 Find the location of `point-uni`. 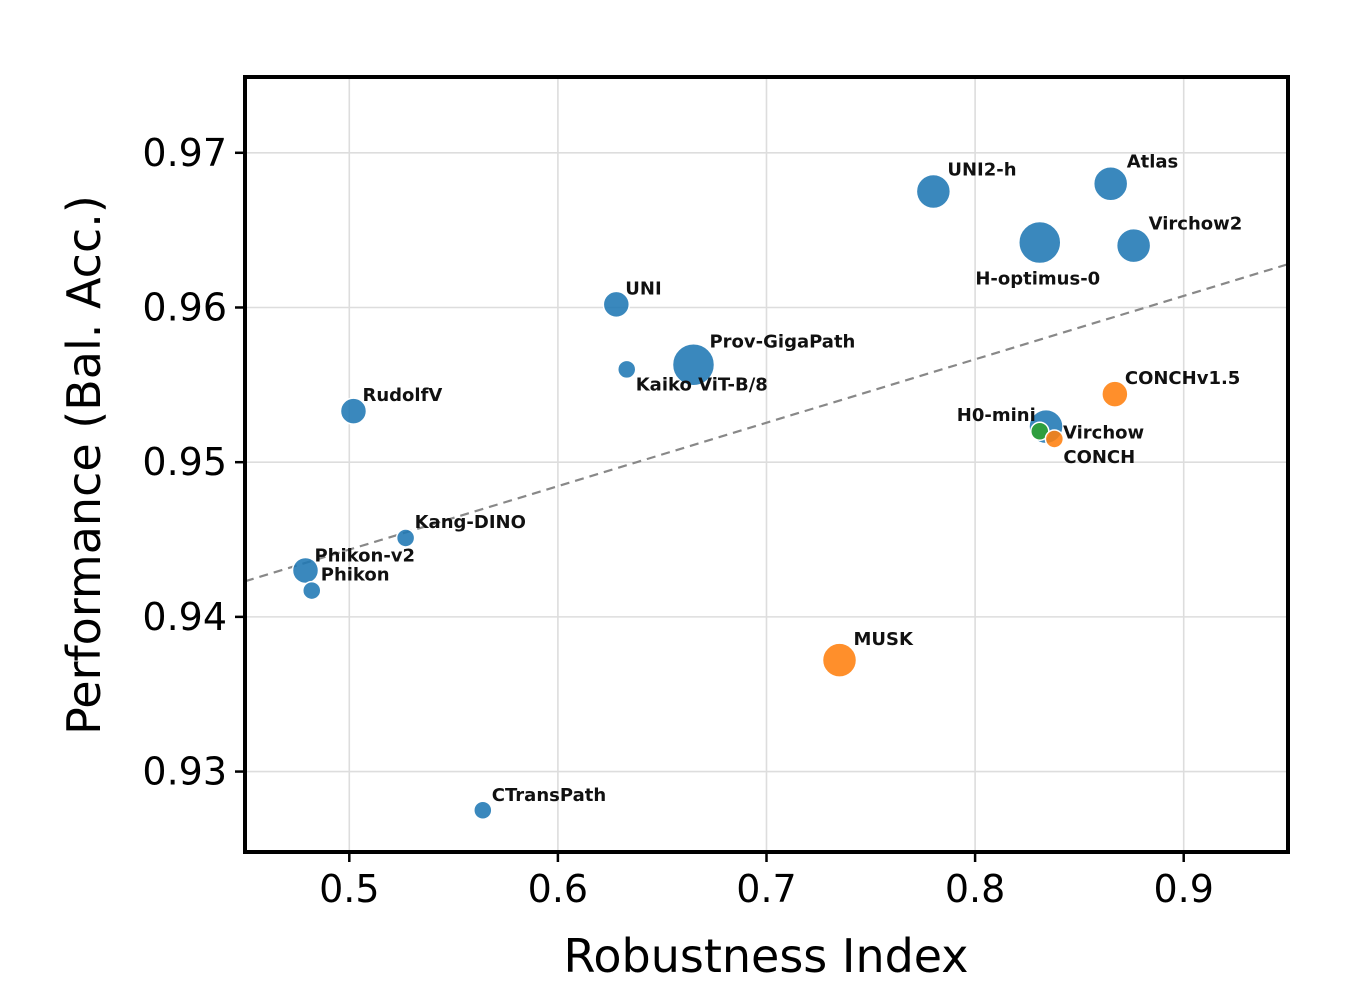

point-uni is located at coordinates (616, 304).